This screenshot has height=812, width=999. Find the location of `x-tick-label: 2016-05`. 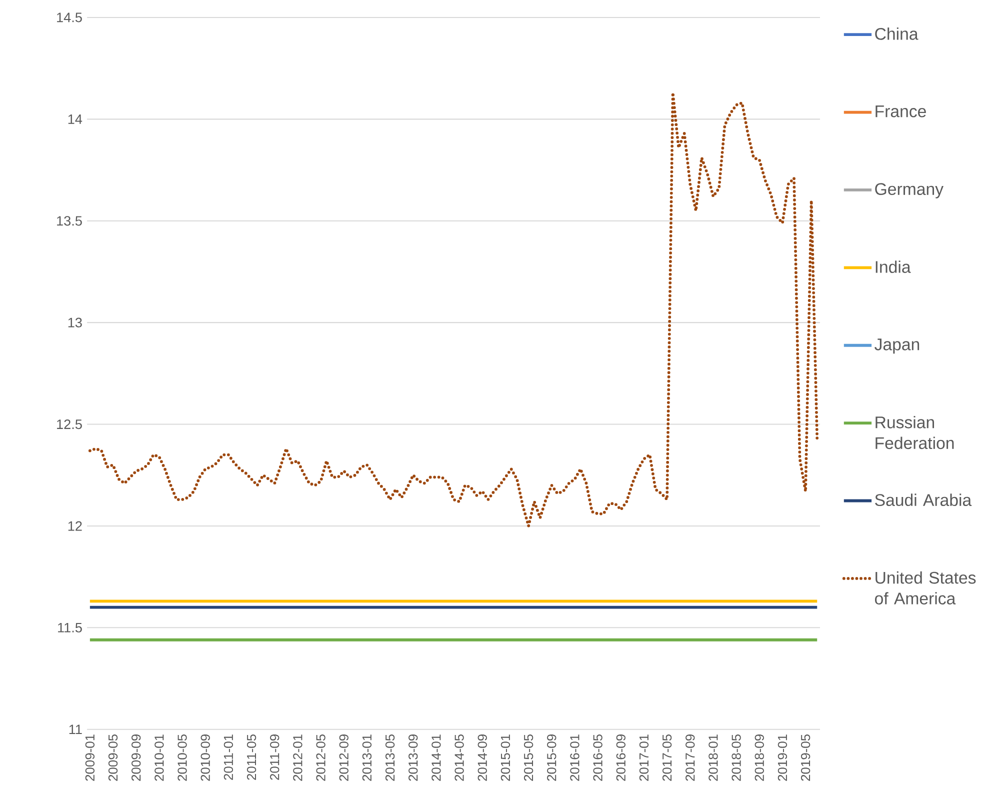

x-tick-label: 2016-05 is located at coordinates (597, 757).